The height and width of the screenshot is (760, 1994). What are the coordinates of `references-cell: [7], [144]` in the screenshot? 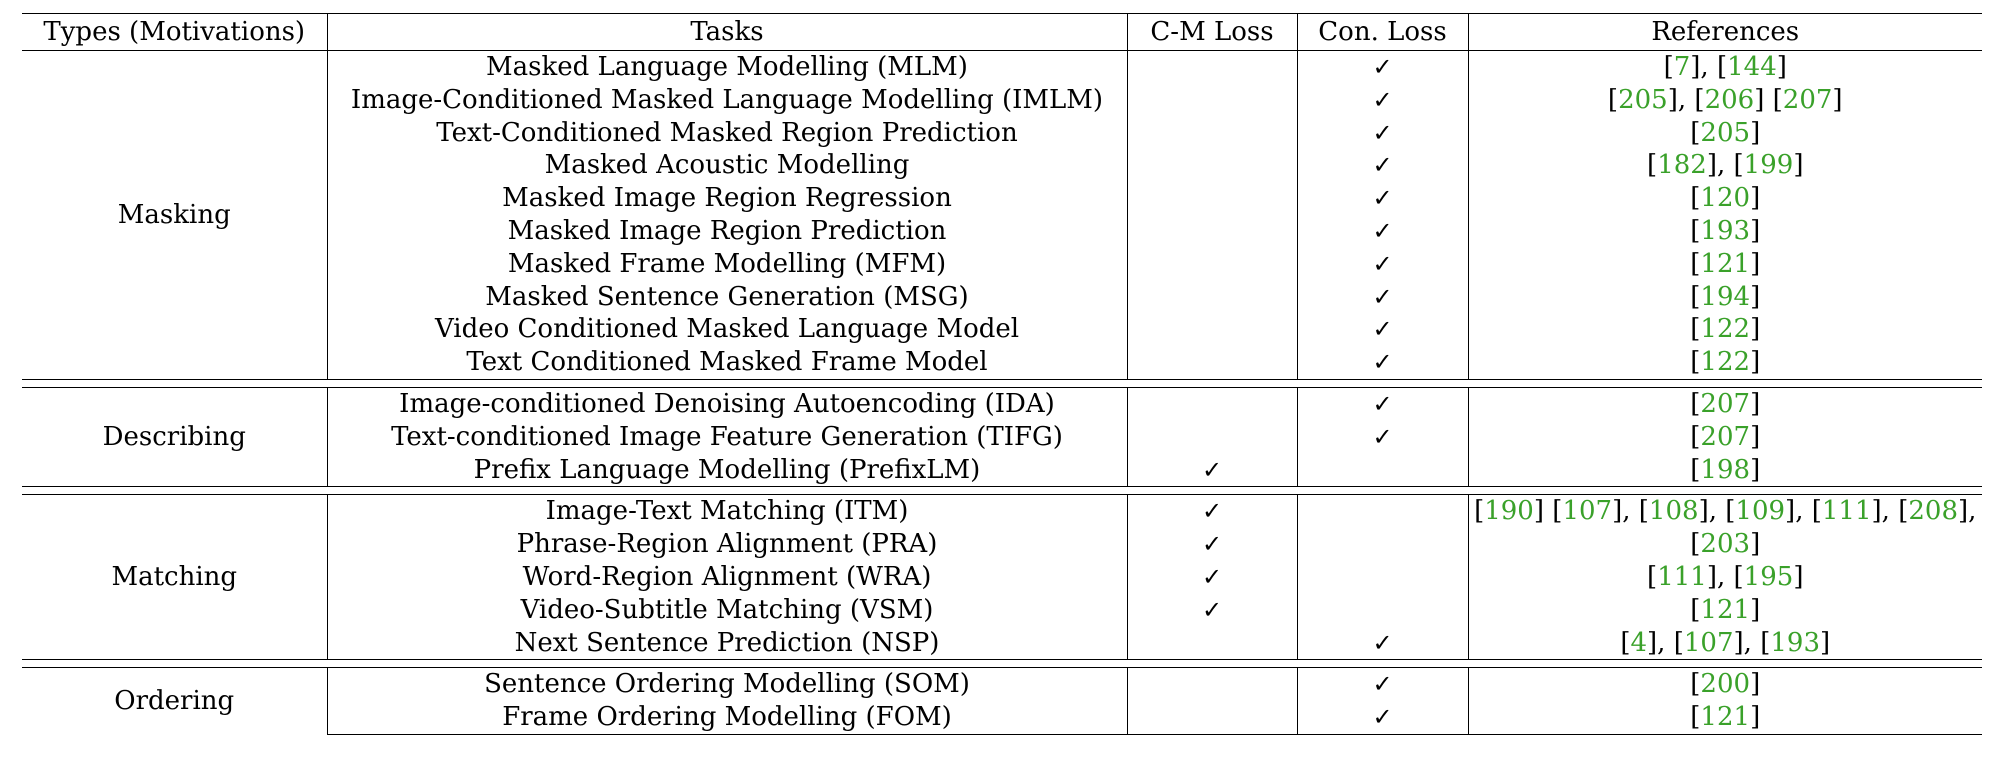 It's located at (1725, 66).